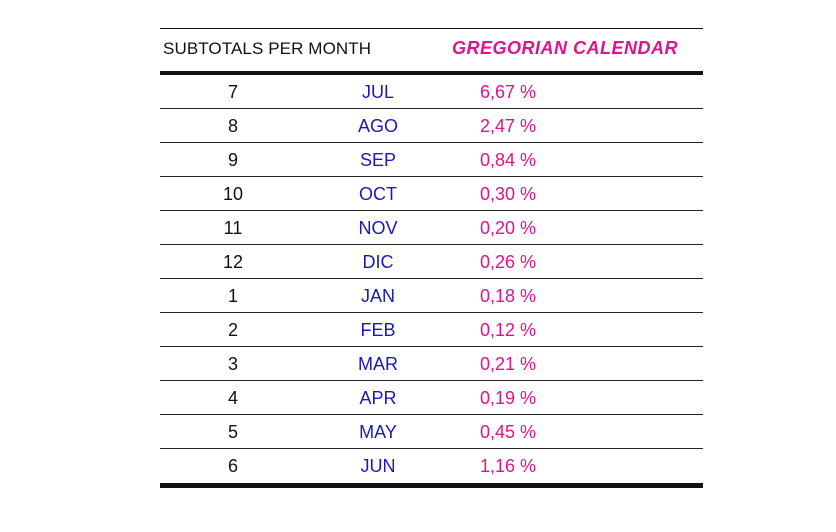  I want to click on month-number: 9, so click(232, 160).